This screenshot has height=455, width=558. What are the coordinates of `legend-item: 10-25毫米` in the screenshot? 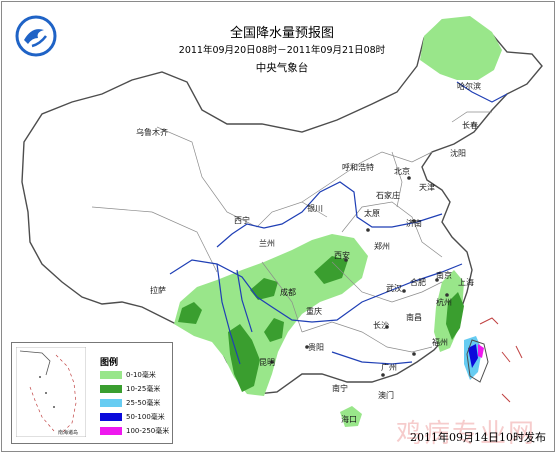 It's located at (130, 389).